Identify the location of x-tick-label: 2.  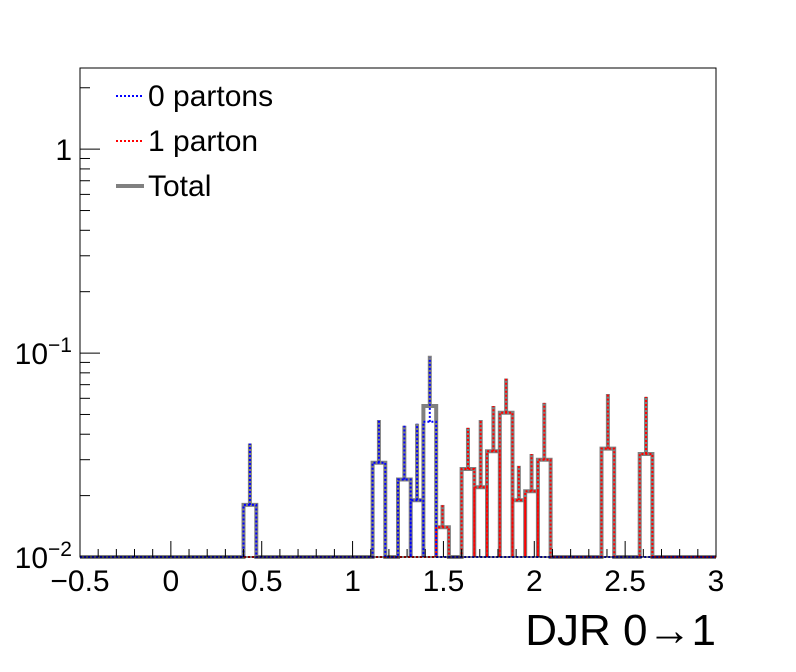
(534, 581).